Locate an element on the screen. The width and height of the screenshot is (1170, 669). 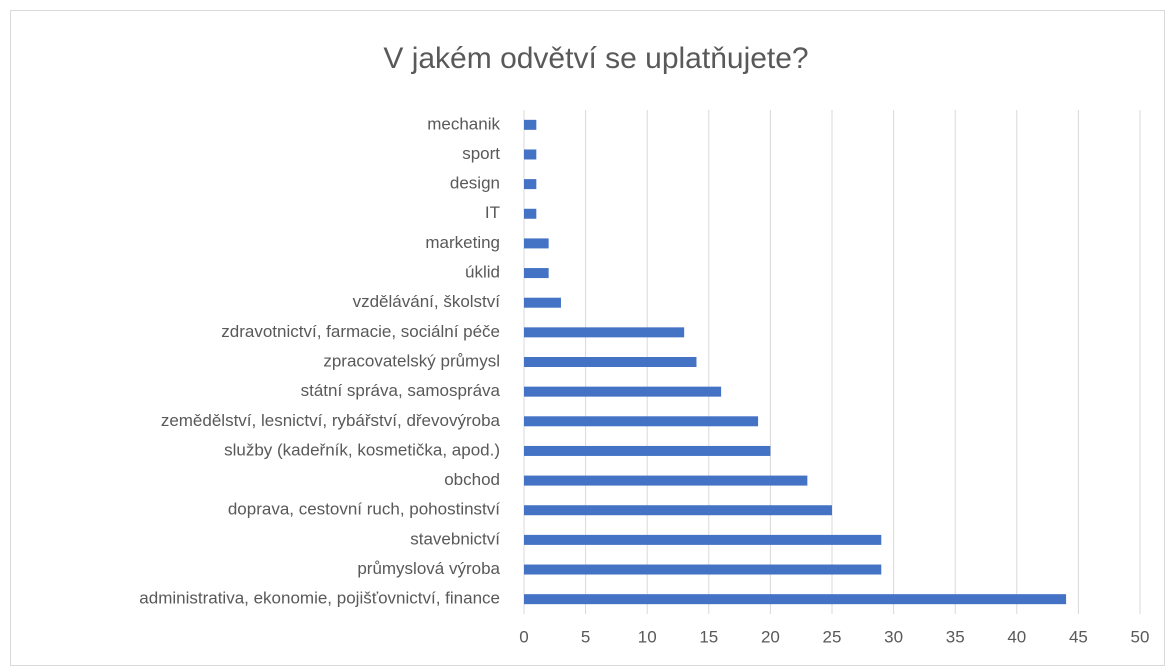
x-tick-label: 40 is located at coordinates (1016, 636).